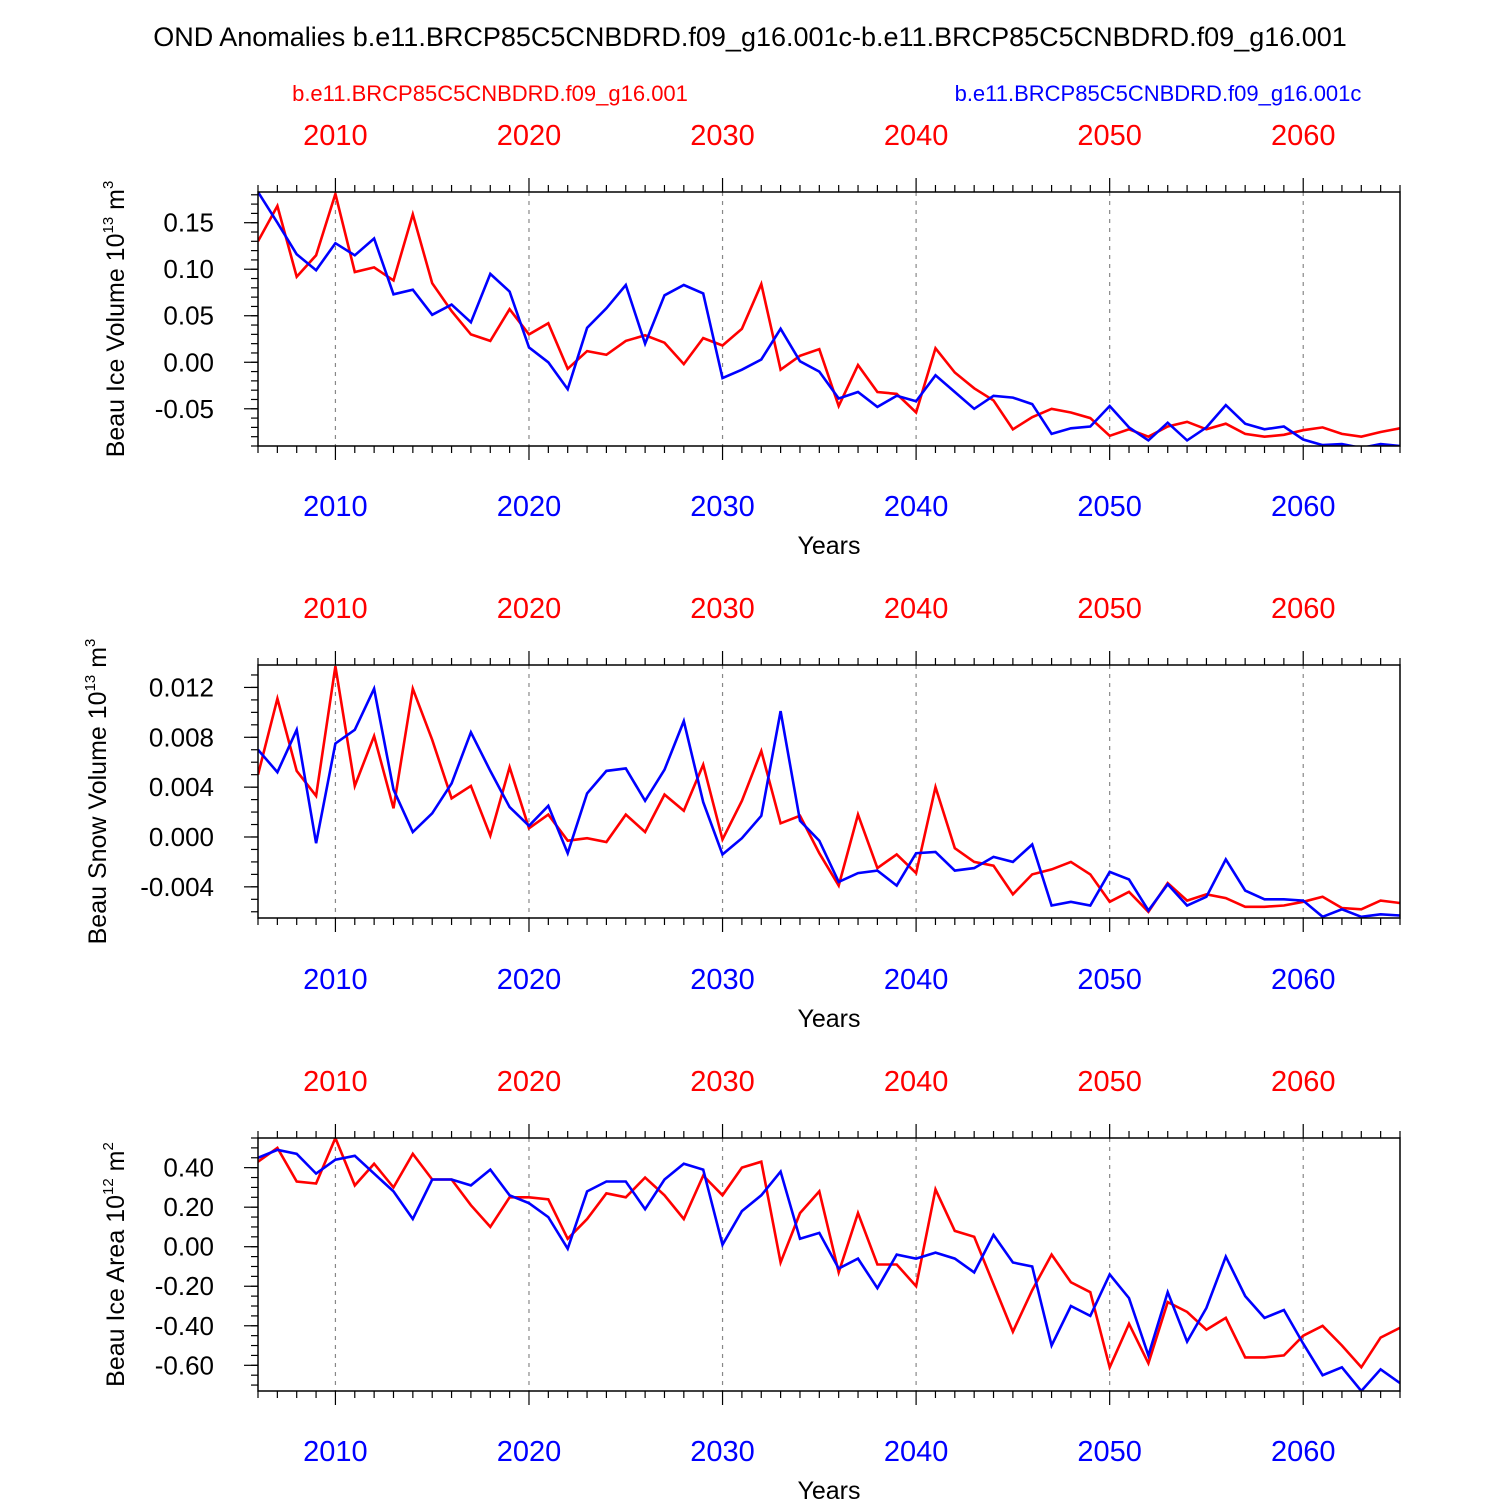  Describe the element at coordinates (181, 837) in the screenshot. I see `y-tick-label: 0.000` at that location.